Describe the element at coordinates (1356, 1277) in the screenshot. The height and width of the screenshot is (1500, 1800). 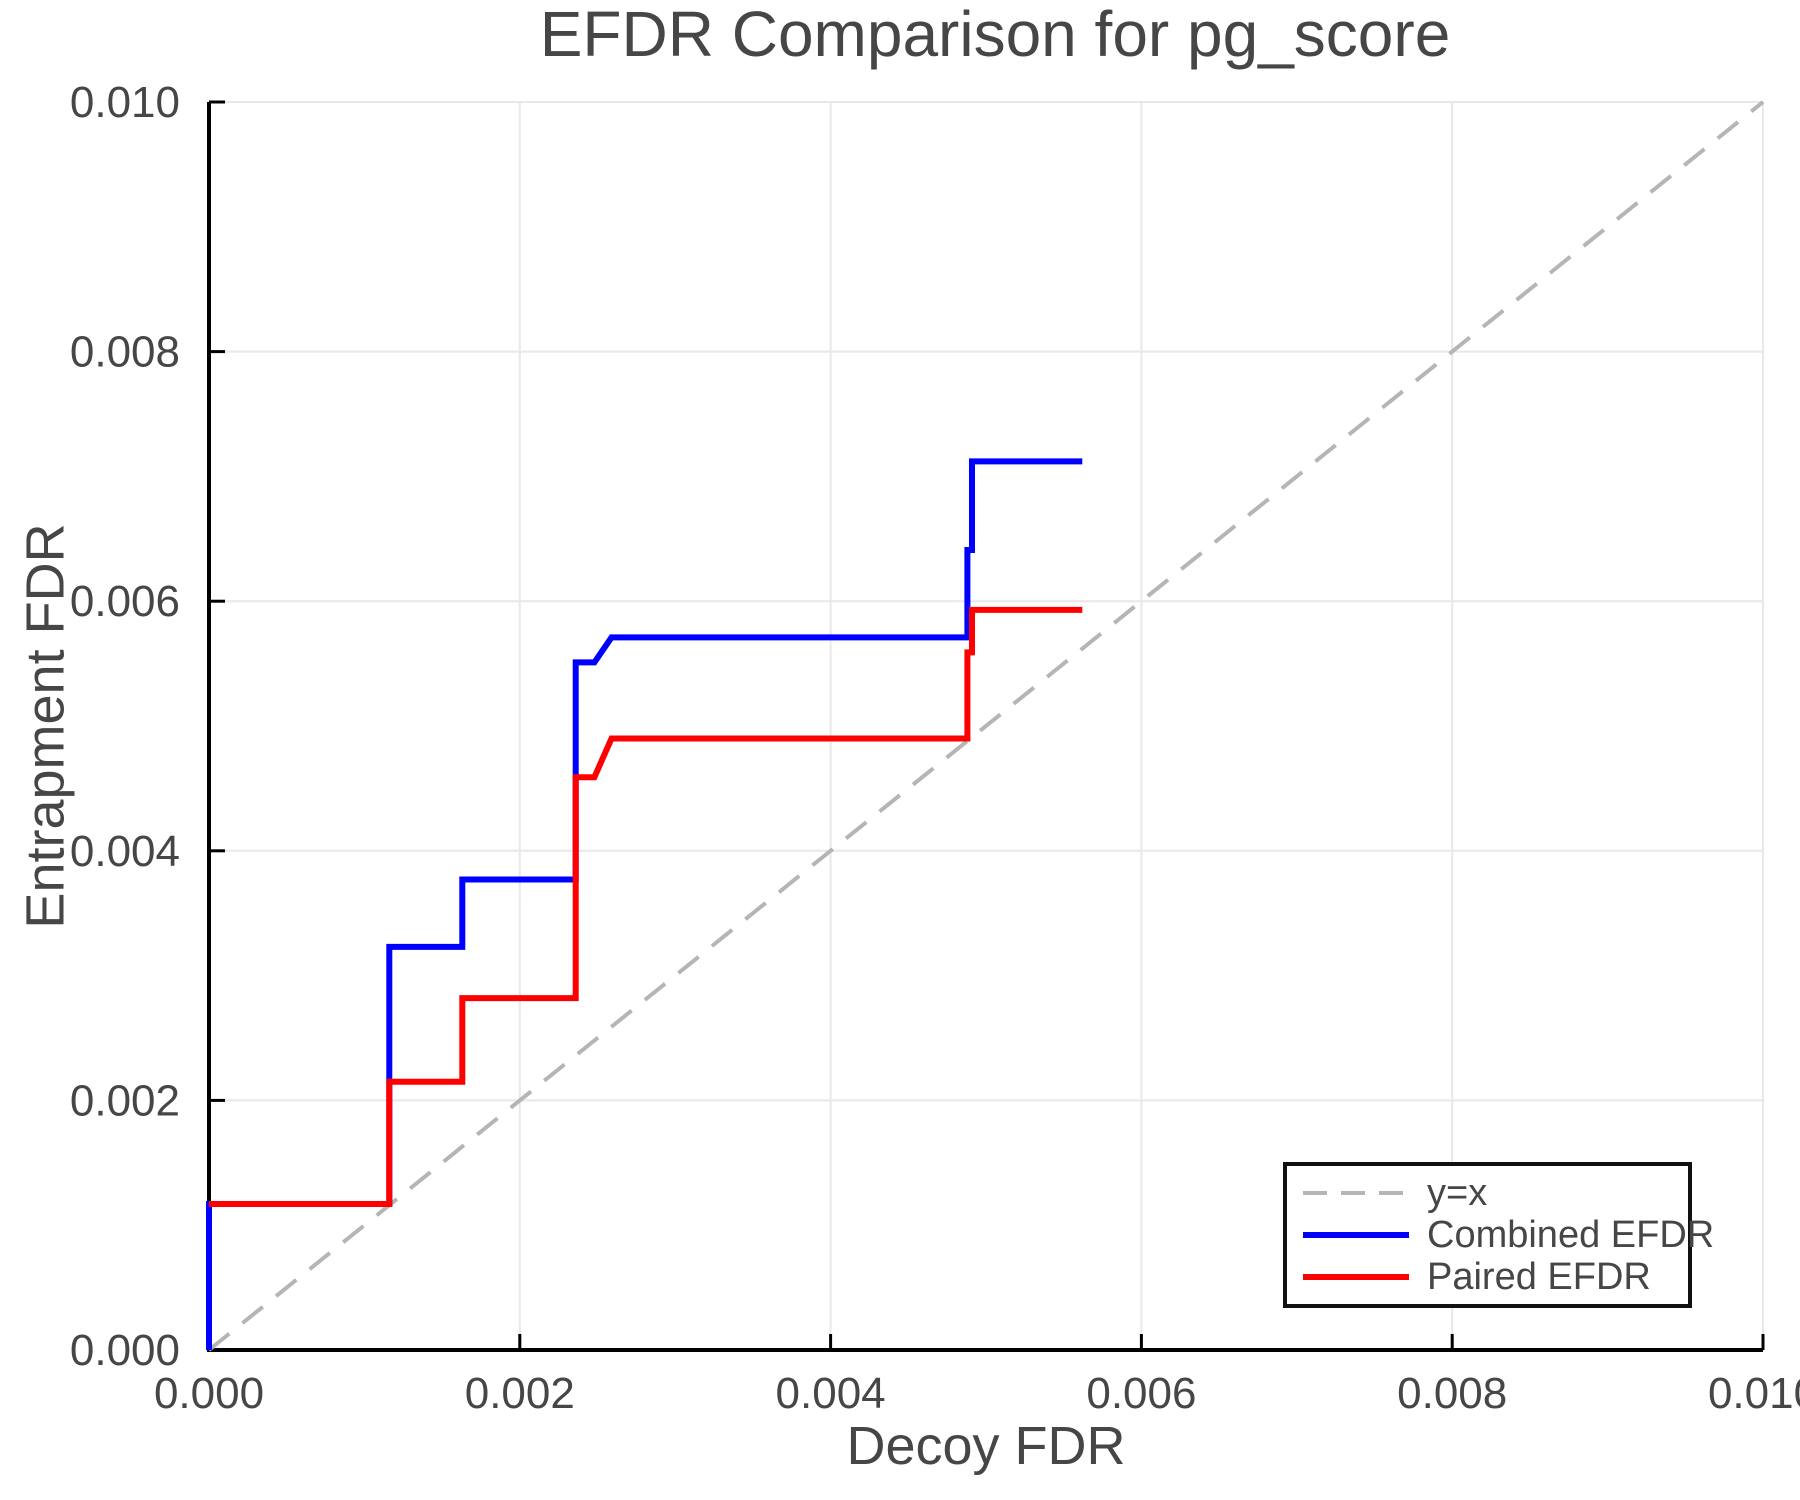
I see `paired-efdr-line-sample-icon` at that location.